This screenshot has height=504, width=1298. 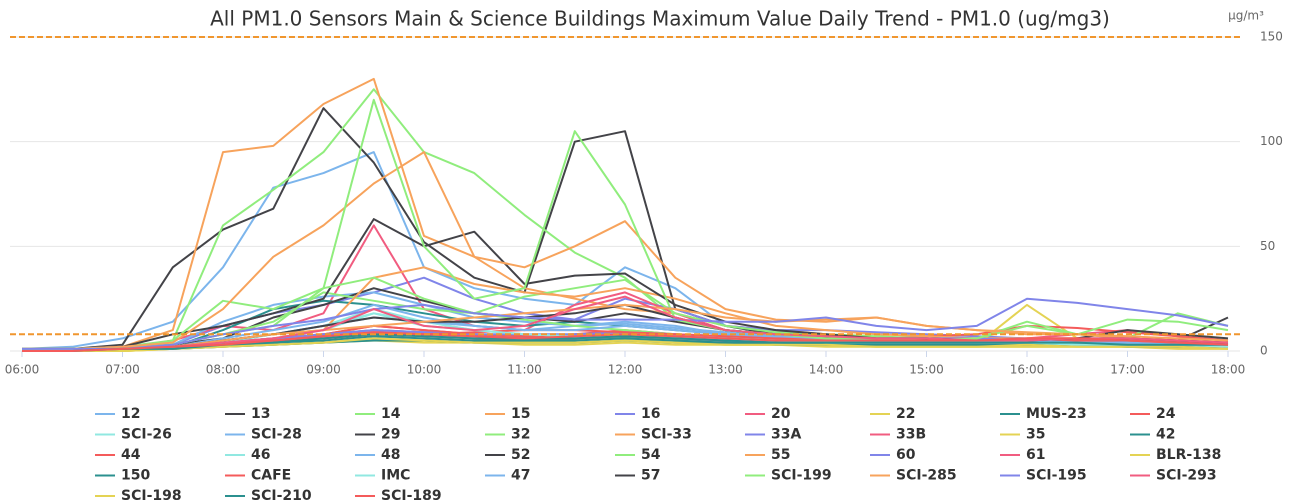 What do you see at coordinates (905, 414) in the screenshot?
I see `legend-label: 22` at bounding box center [905, 414].